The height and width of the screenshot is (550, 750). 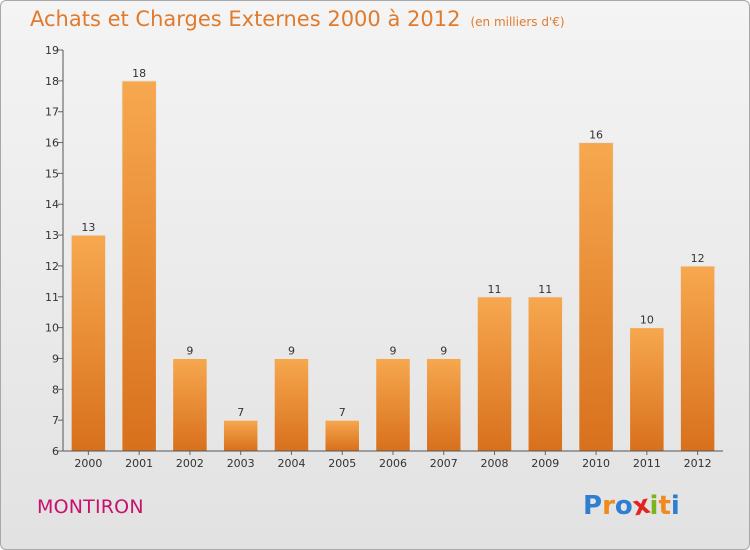 What do you see at coordinates (291, 463) in the screenshot?
I see `x-tick-label: 2004` at bounding box center [291, 463].